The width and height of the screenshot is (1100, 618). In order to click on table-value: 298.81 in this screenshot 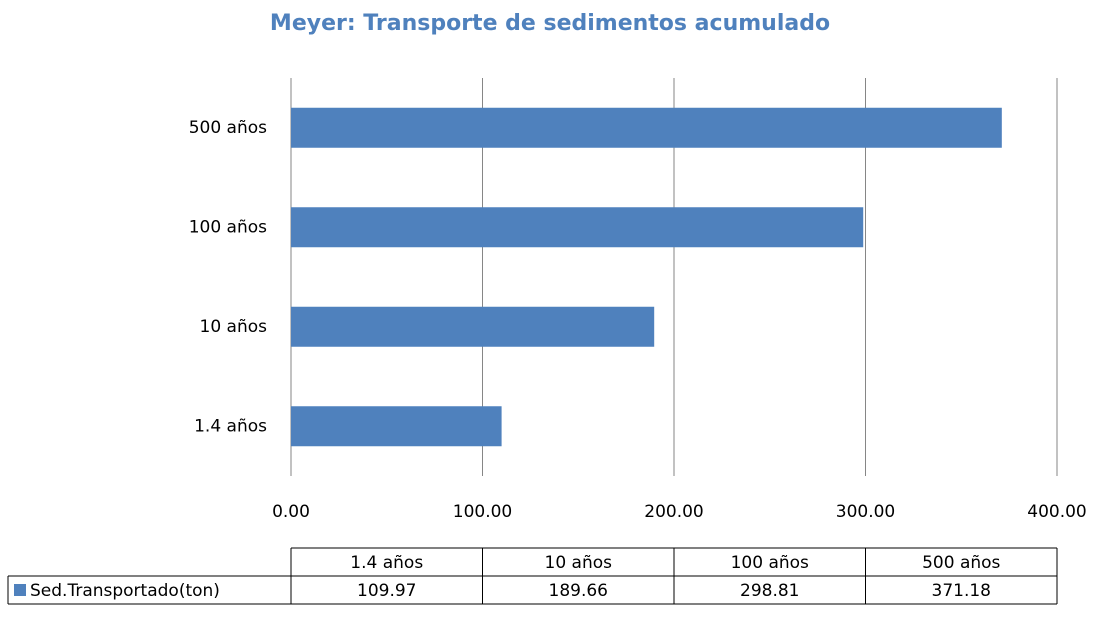, I will do `click(769, 591)`.